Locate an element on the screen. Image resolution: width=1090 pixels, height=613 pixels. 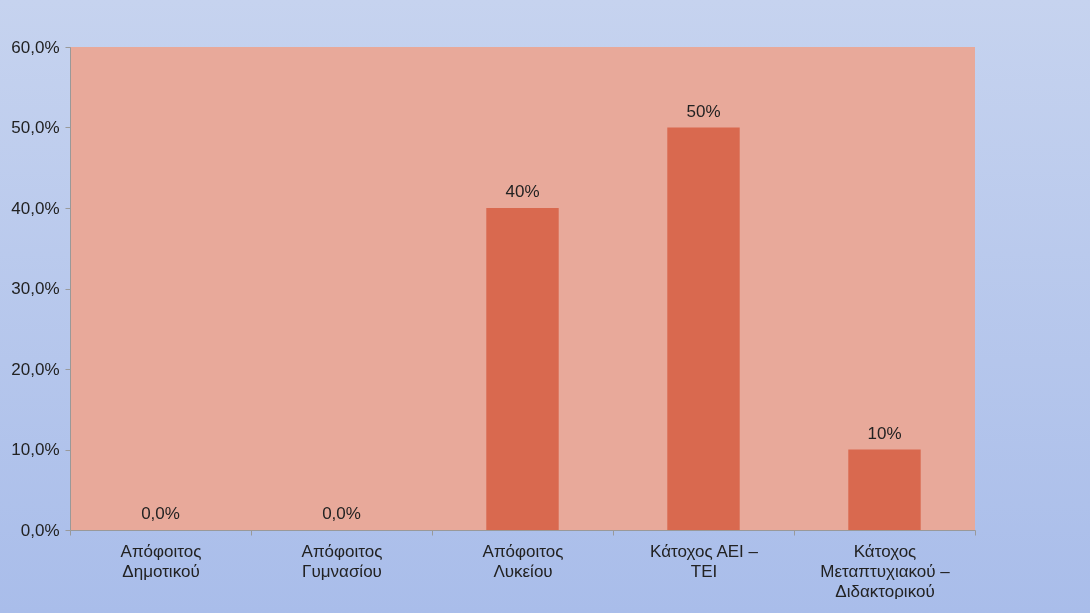
y-tick-label: 20,0% is located at coordinates (35, 369).